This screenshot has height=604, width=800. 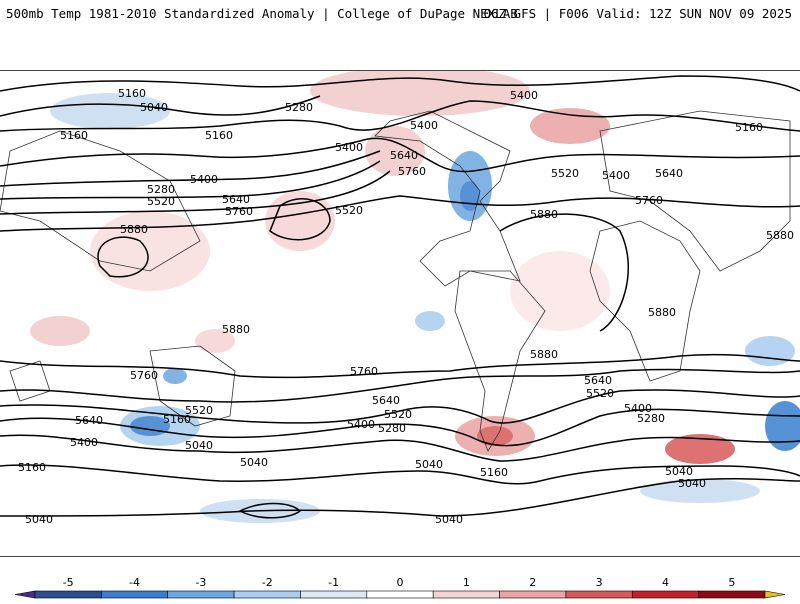 What do you see at coordinates (134, 582) in the screenshot?
I see `colorbar-tick-label: -4` at bounding box center [134, 582].